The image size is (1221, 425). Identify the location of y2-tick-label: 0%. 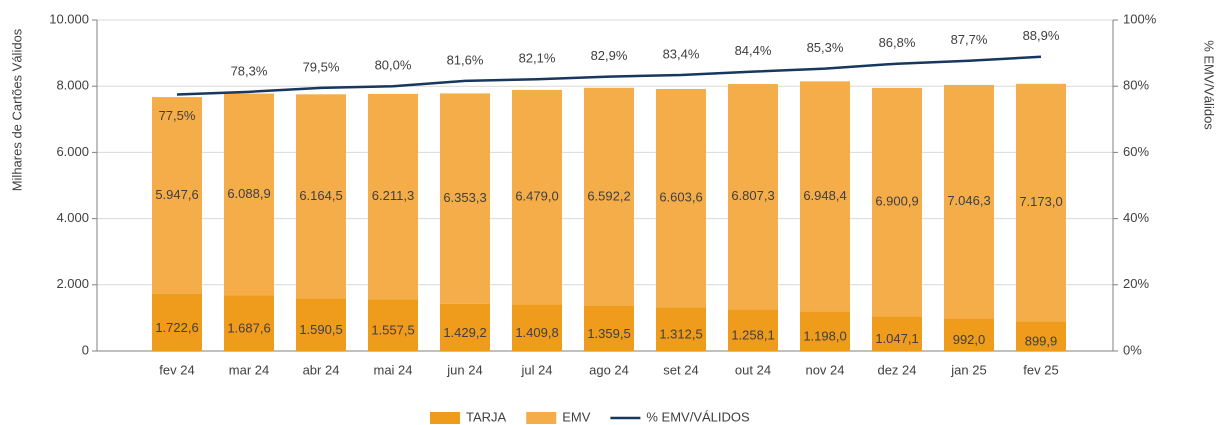
(1132, 349).